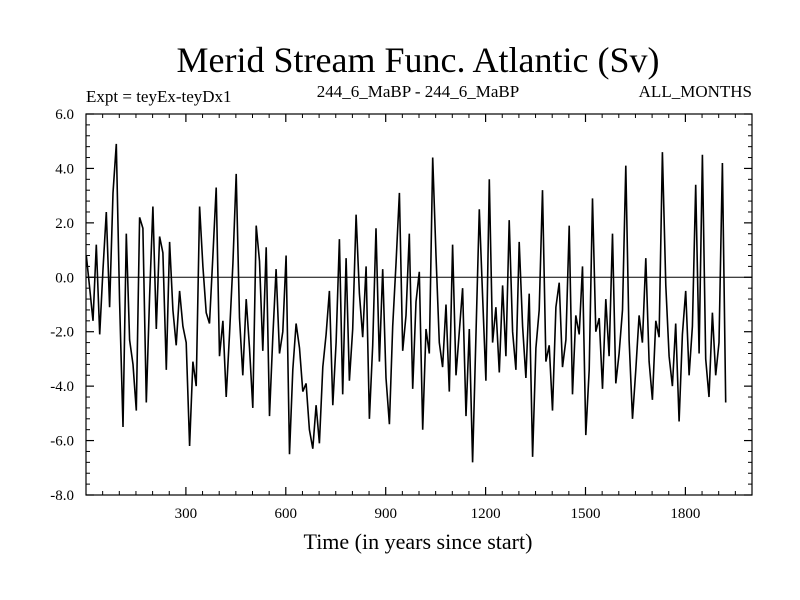 This screenshot has height=600, width=800. What do you see at coordinates (64, 169) in the screenshot?
I see `y-tick-label: 4.0` at bounding box center [64, 169].